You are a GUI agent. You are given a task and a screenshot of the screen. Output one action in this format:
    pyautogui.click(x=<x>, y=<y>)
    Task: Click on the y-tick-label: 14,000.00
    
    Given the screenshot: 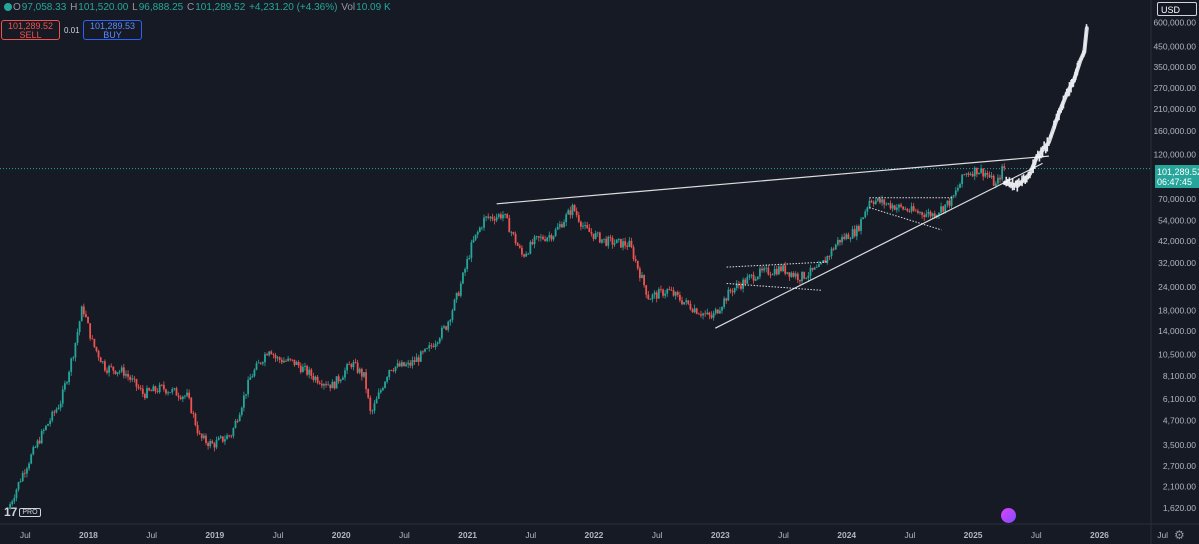 What is the action you would take?
    pyautogui.click(x=1177, y=331)
    